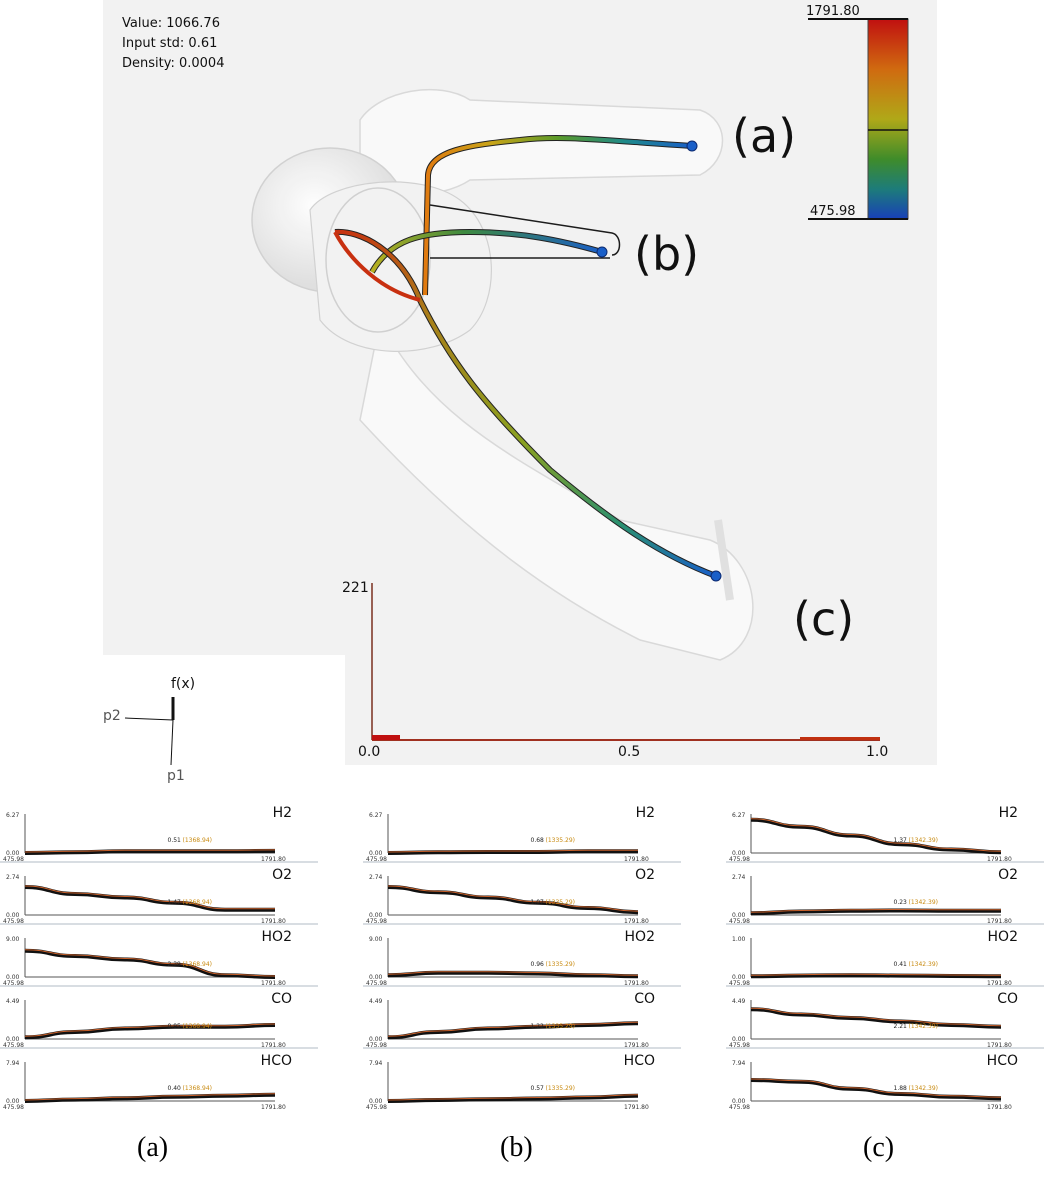  Describe the element at coordinates (183, 684) in the screenshot. I see `axes-fx: f(x)` at that location.